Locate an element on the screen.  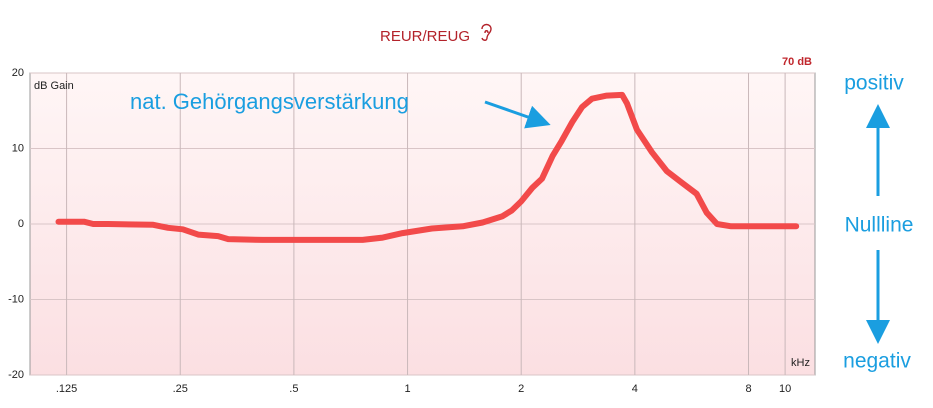
y-axis-label: dB Gain is located at coordinates (54, 86).